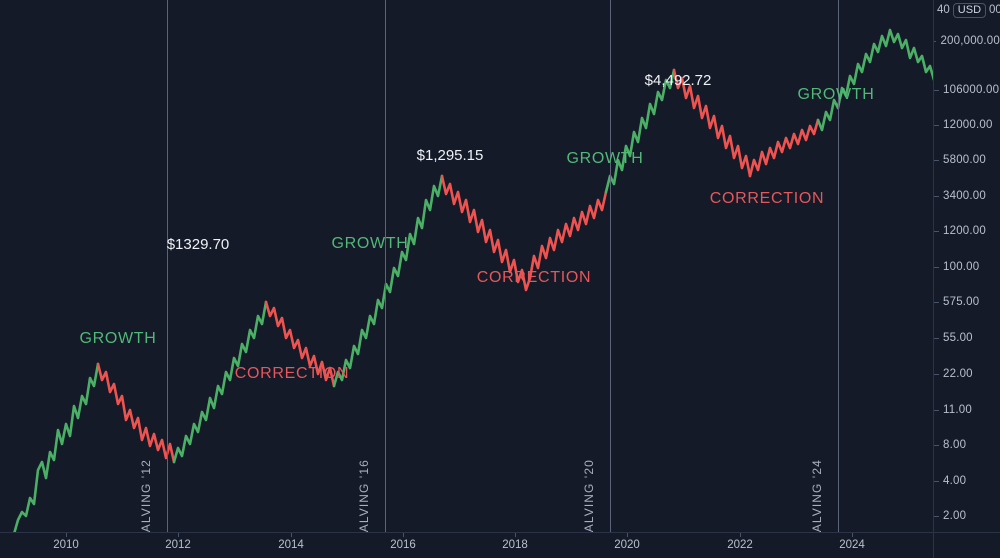 The height and width of the screenshot is (558, 1000). I want to click on price-callout: $4,492.72, so click(678, 80).